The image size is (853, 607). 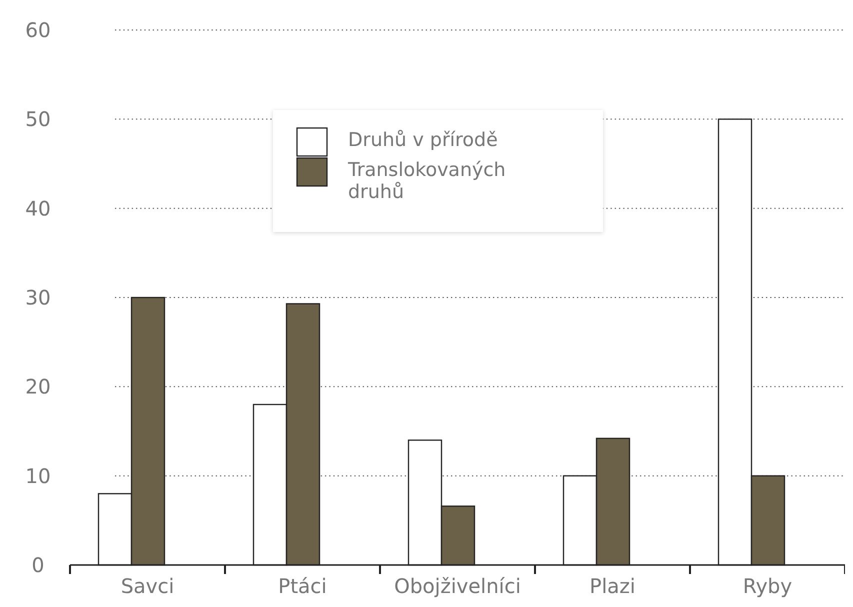 What do you see at coordinates (38, 298) in the screenshot?
I see `y-tick-label: 30` at bounding box center [38, 298].